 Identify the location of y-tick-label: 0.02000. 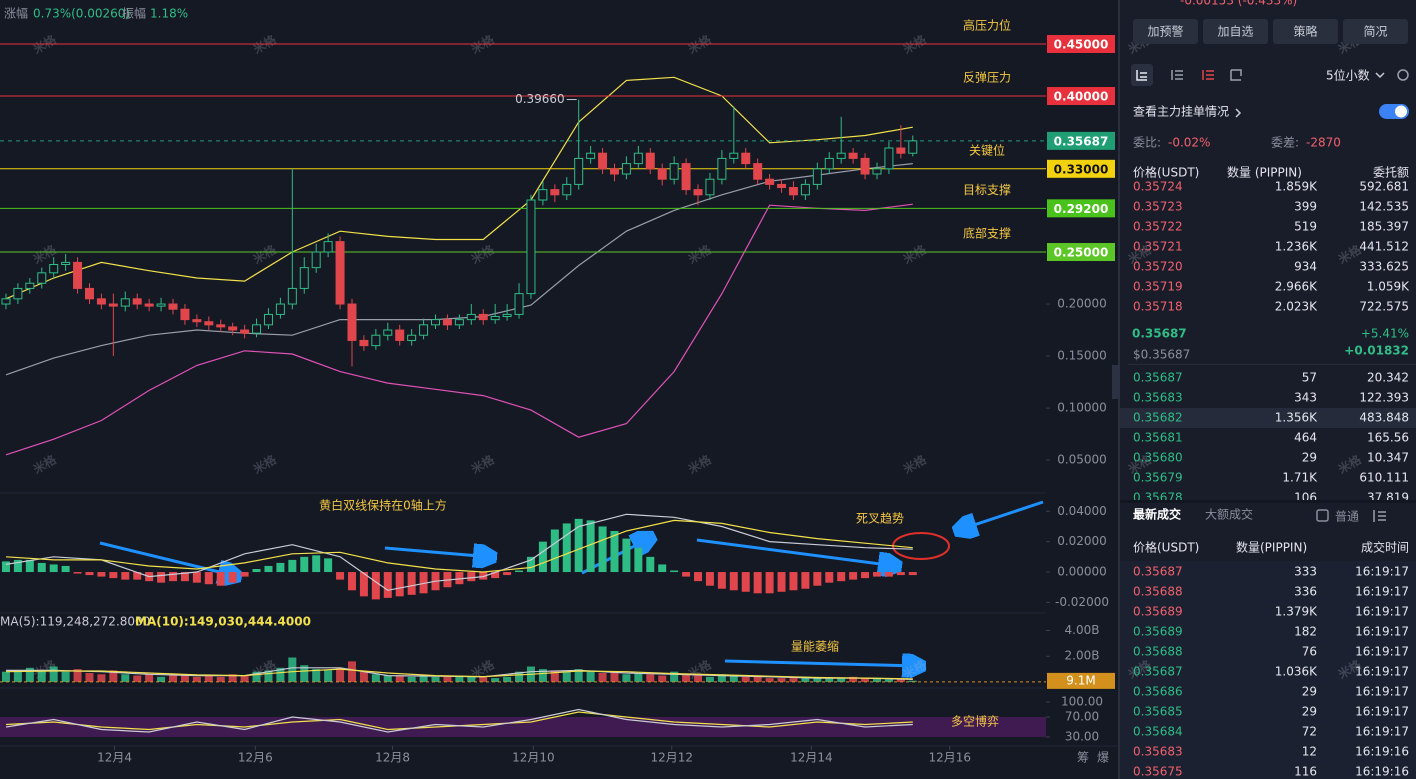
(1082, 541).